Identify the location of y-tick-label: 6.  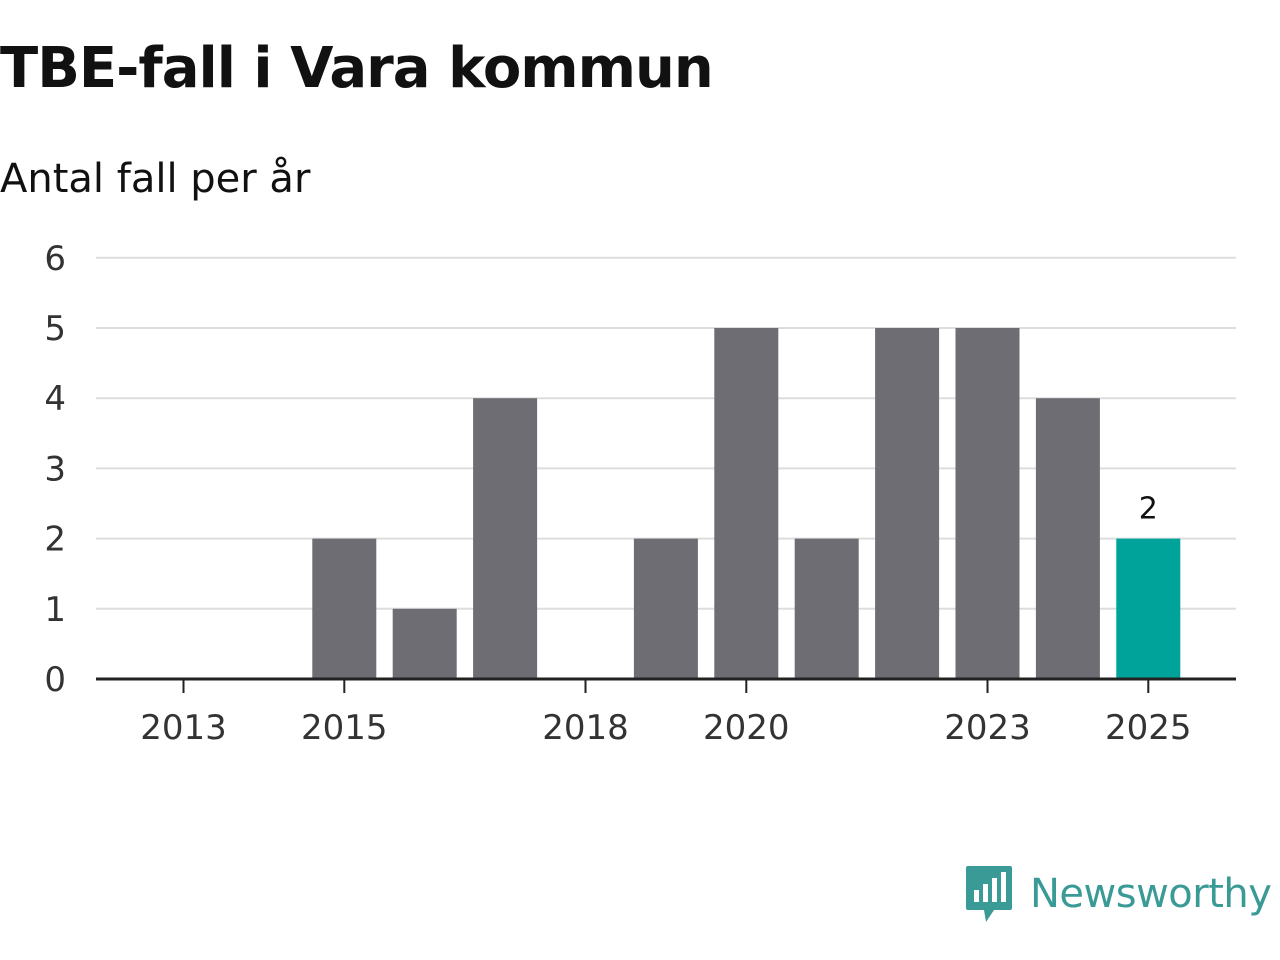
(55, 259).